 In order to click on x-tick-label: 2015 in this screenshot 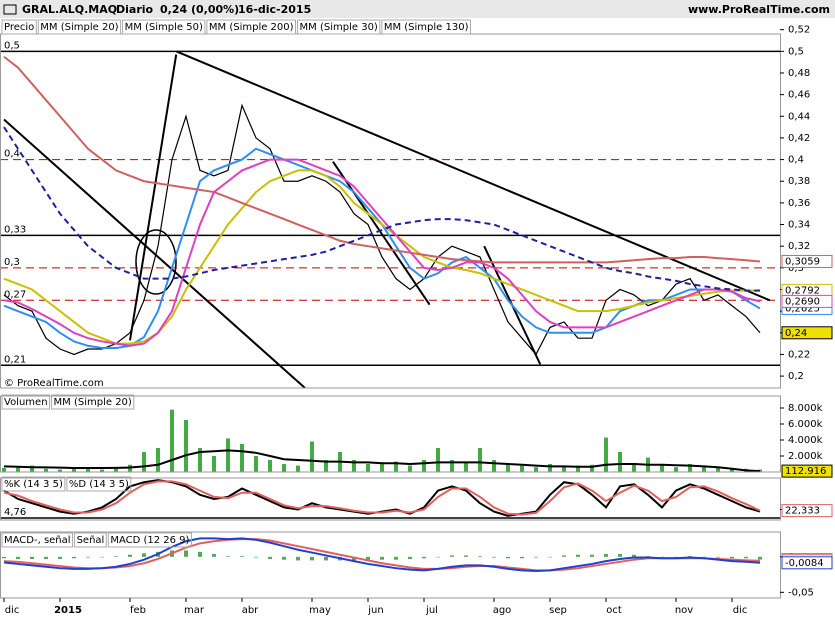, I will do `click(68, 610)`.